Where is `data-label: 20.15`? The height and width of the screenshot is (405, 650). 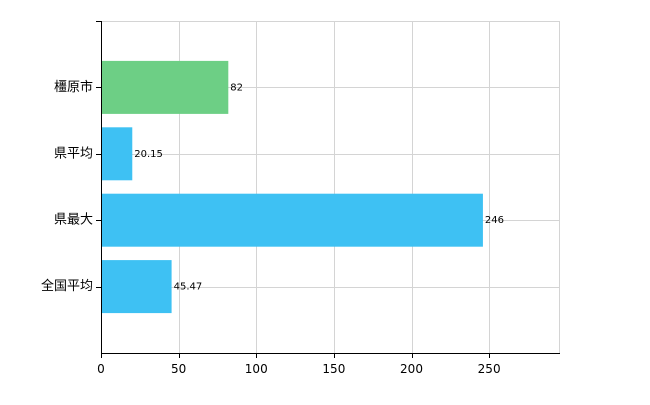
data-label: 20.15 is located at coordinates (148, 154).